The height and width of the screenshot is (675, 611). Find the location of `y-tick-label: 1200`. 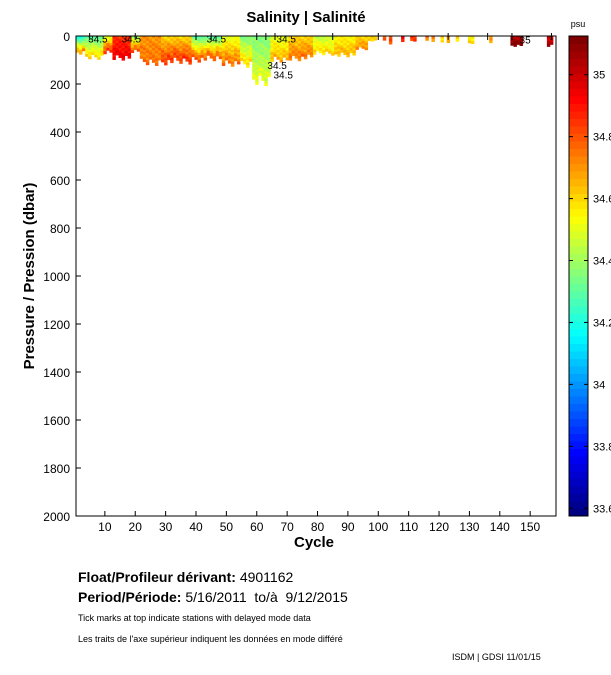

y-tick-label: 1200 is located at coordinates (56, 325).